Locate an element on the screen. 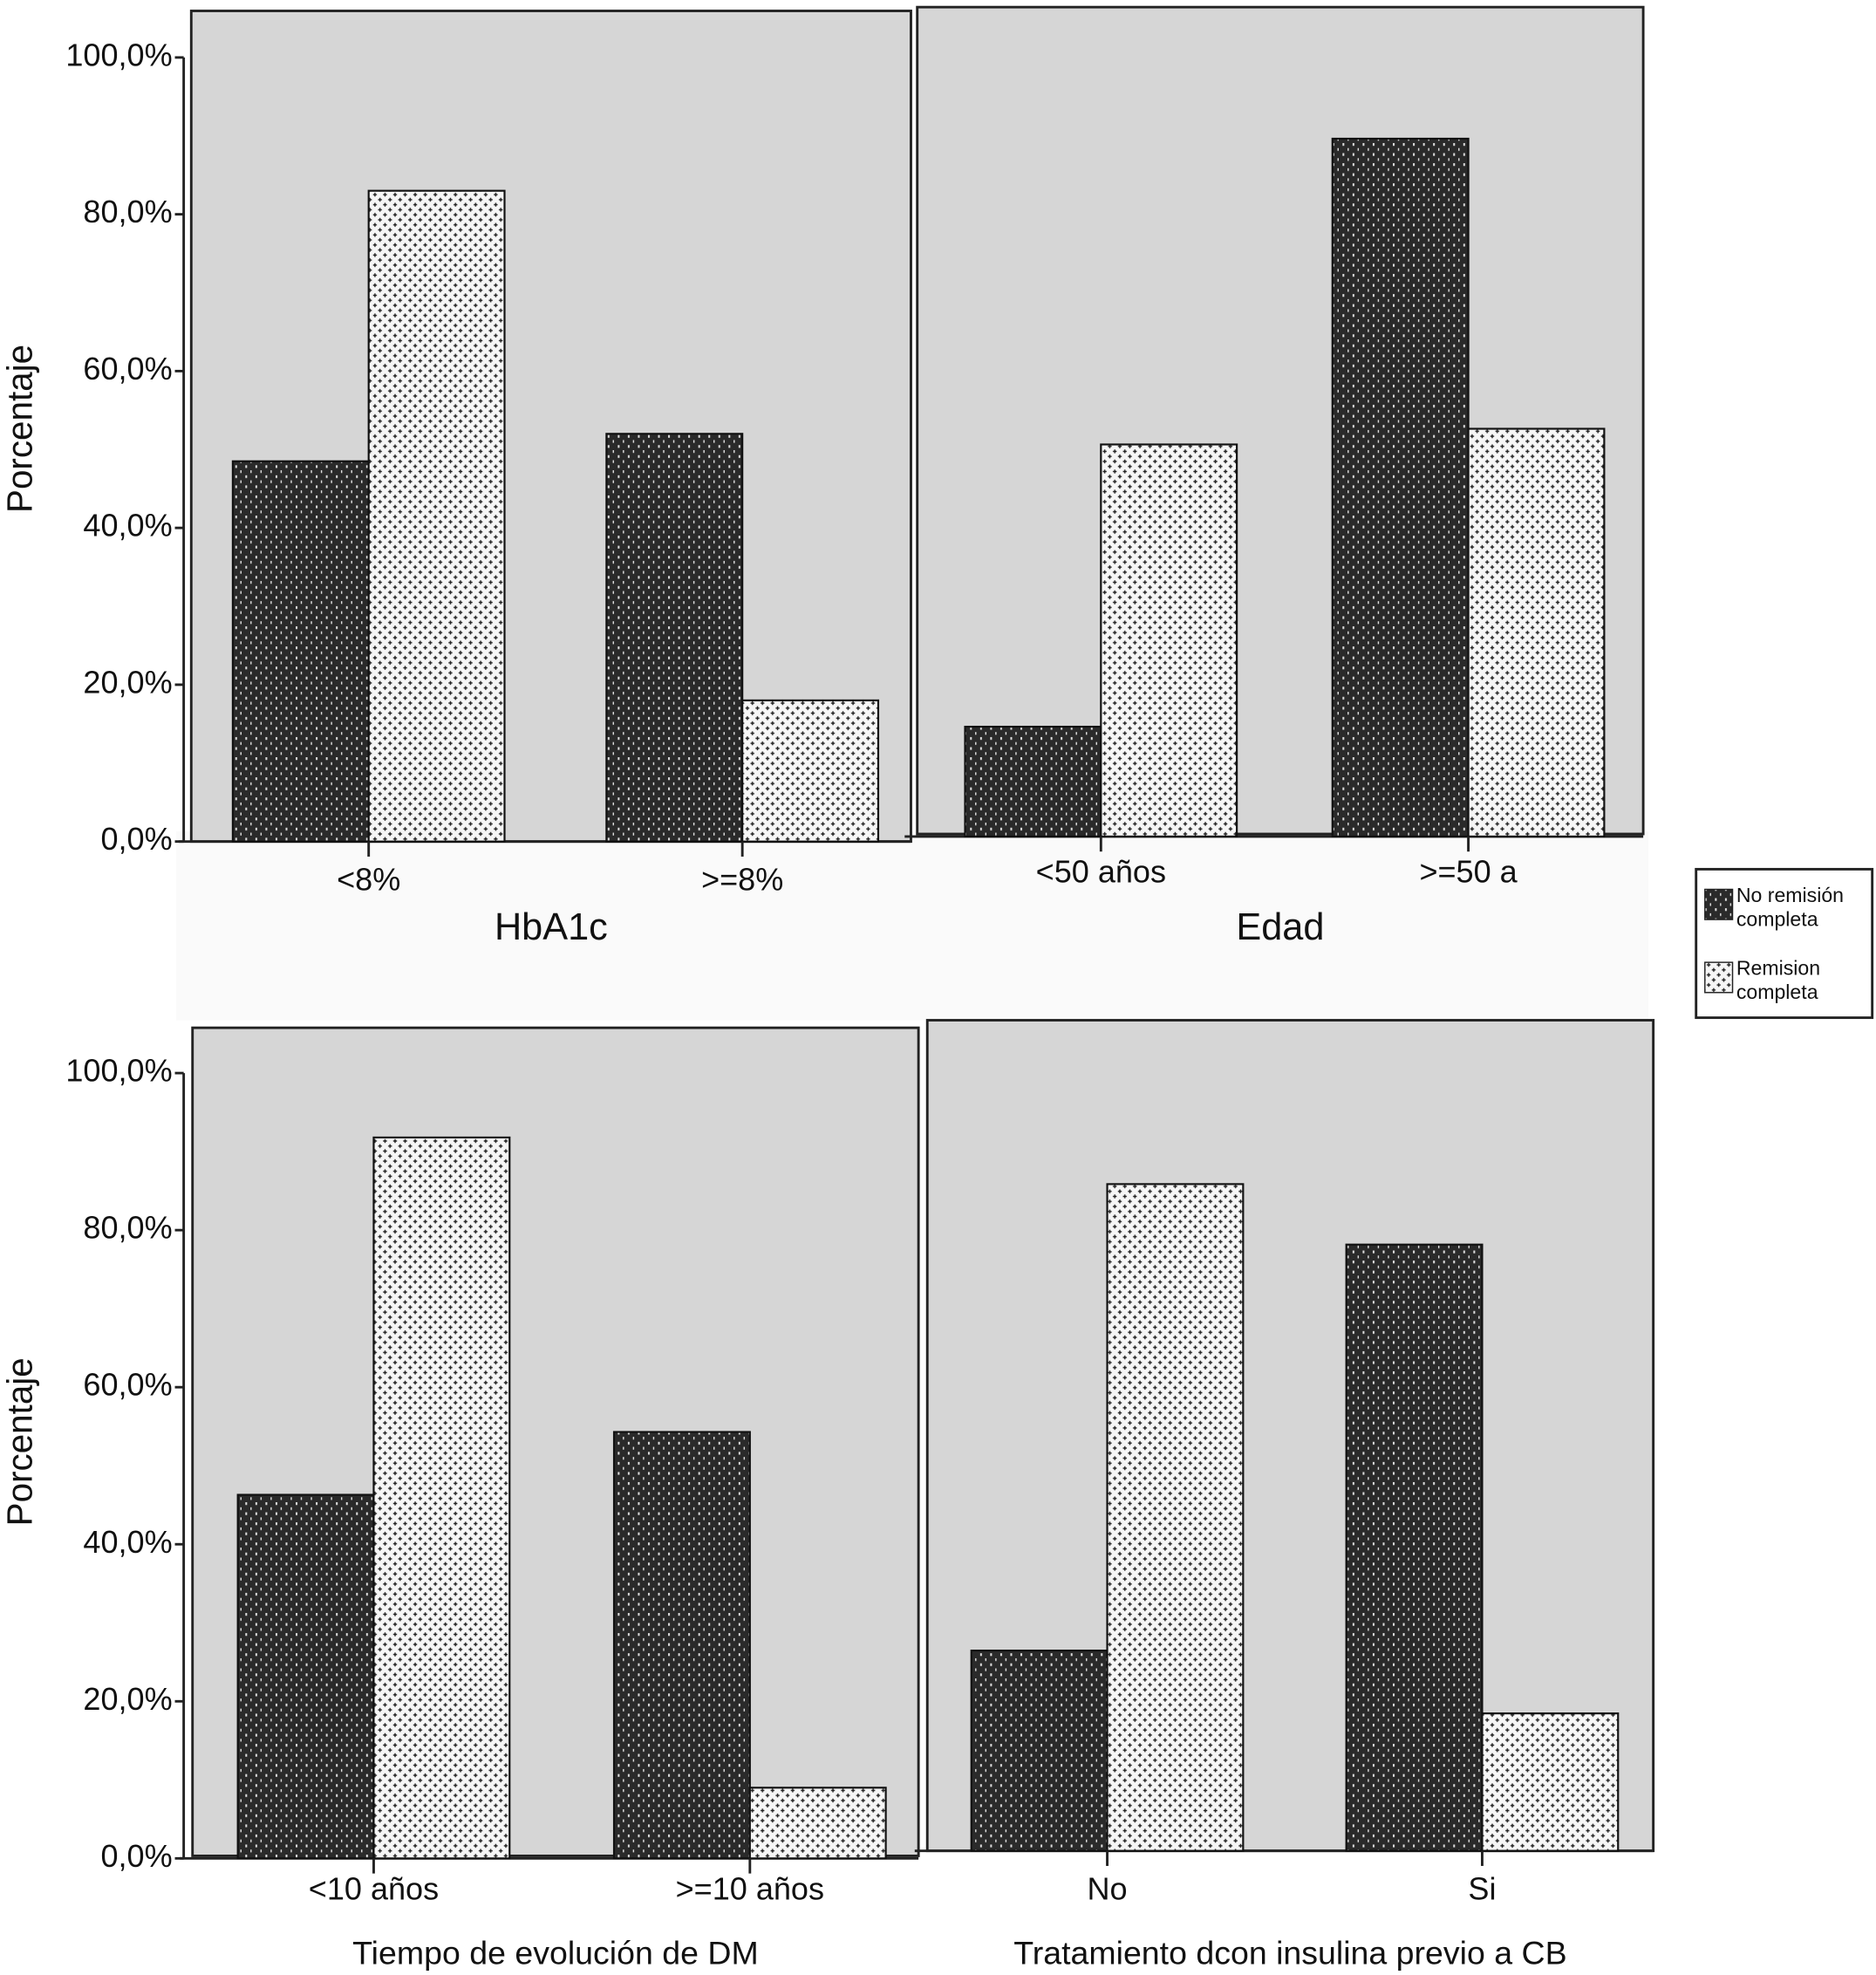 This screenshot has height=1975, width=1876. legend-label: Remision completa is located at coordinates (1778, 981).